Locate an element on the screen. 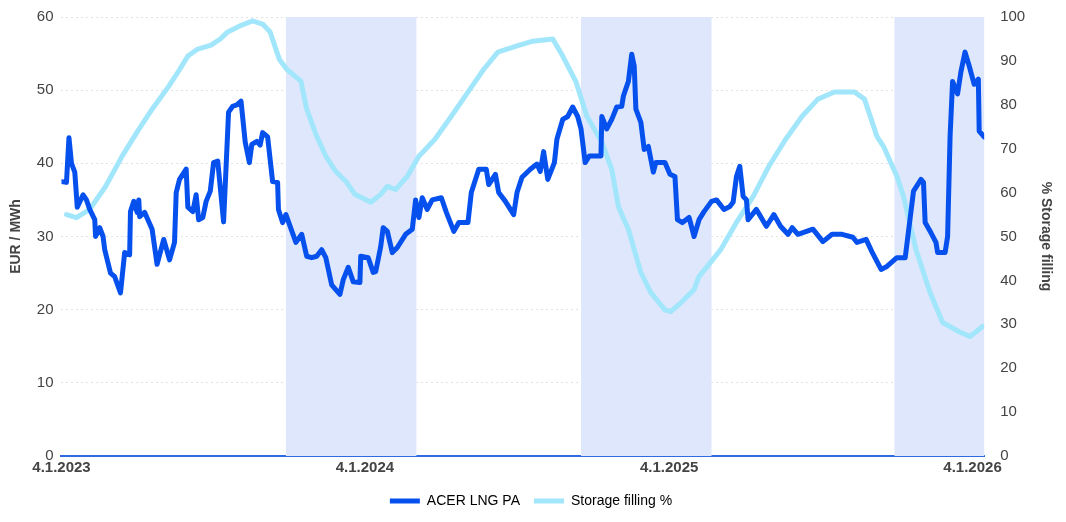  legend-label: ACER LNG PA is located at coordinates (473, 499).